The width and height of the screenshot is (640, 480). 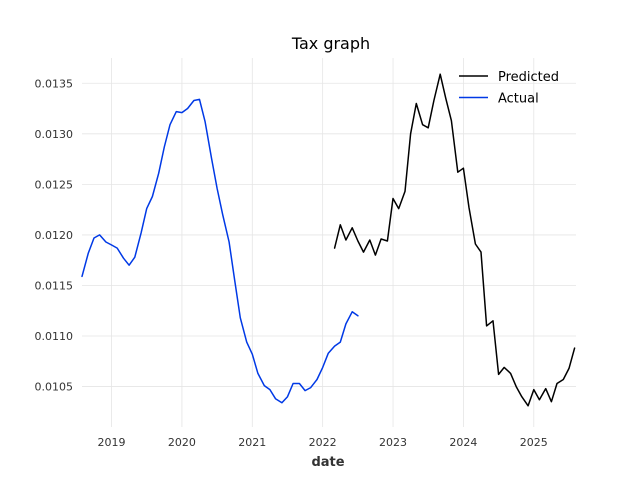 What do you see at coordinates (182, 442) in the screenshot?
I see `x-tick-label: 2020` at bounding box center [182, 442].